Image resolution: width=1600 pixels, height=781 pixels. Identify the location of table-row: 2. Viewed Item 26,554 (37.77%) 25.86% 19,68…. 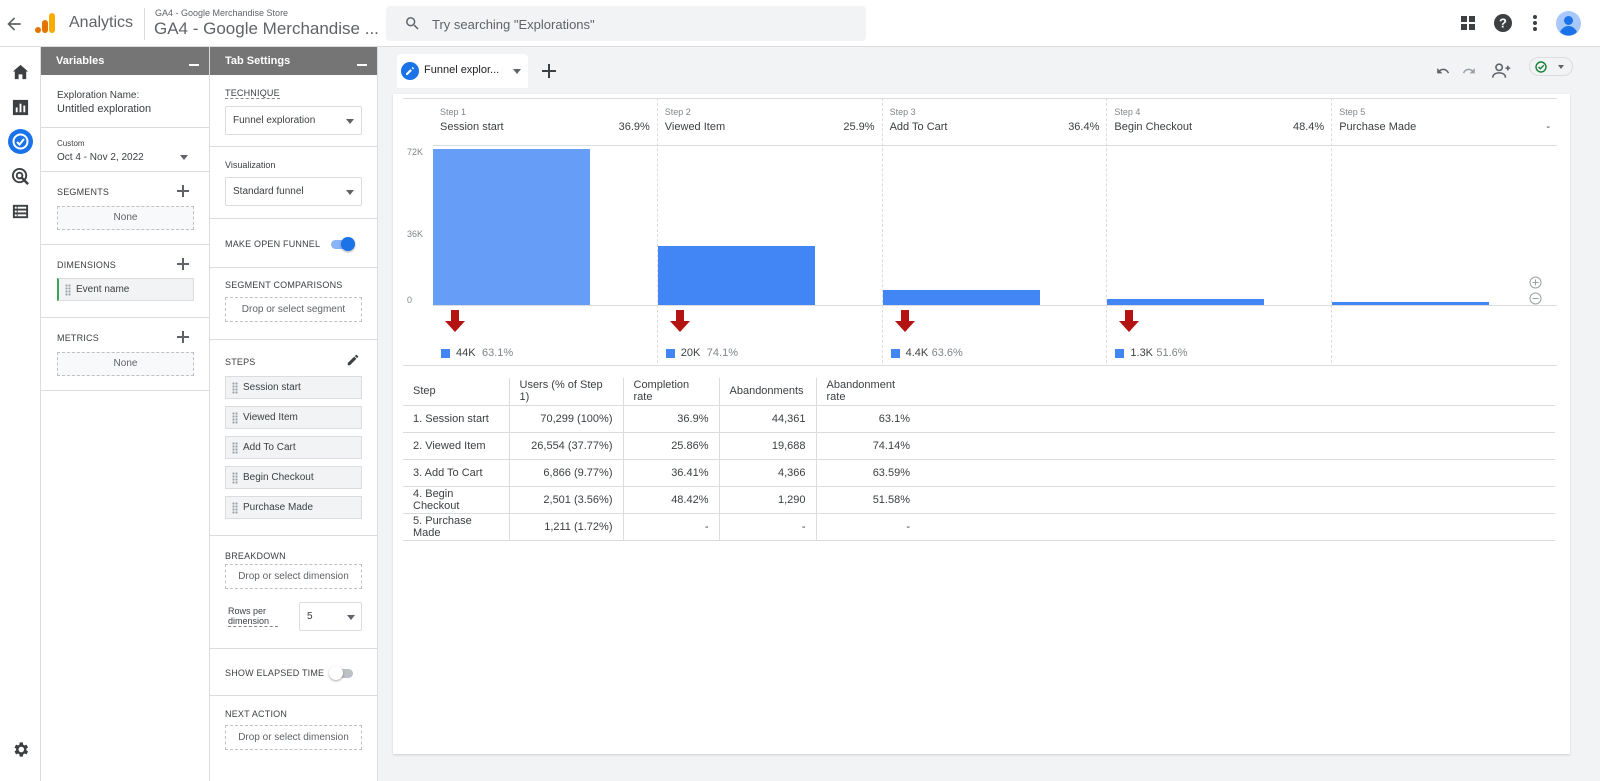
(979, 446).